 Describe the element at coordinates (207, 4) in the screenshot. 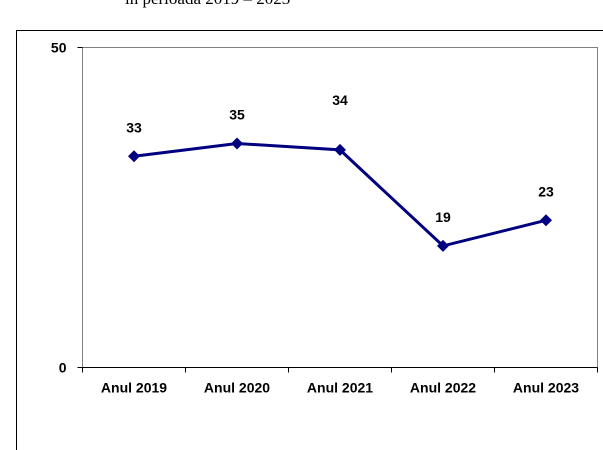

I see `chart-title: în perioada 2019 – 2023` at that location.